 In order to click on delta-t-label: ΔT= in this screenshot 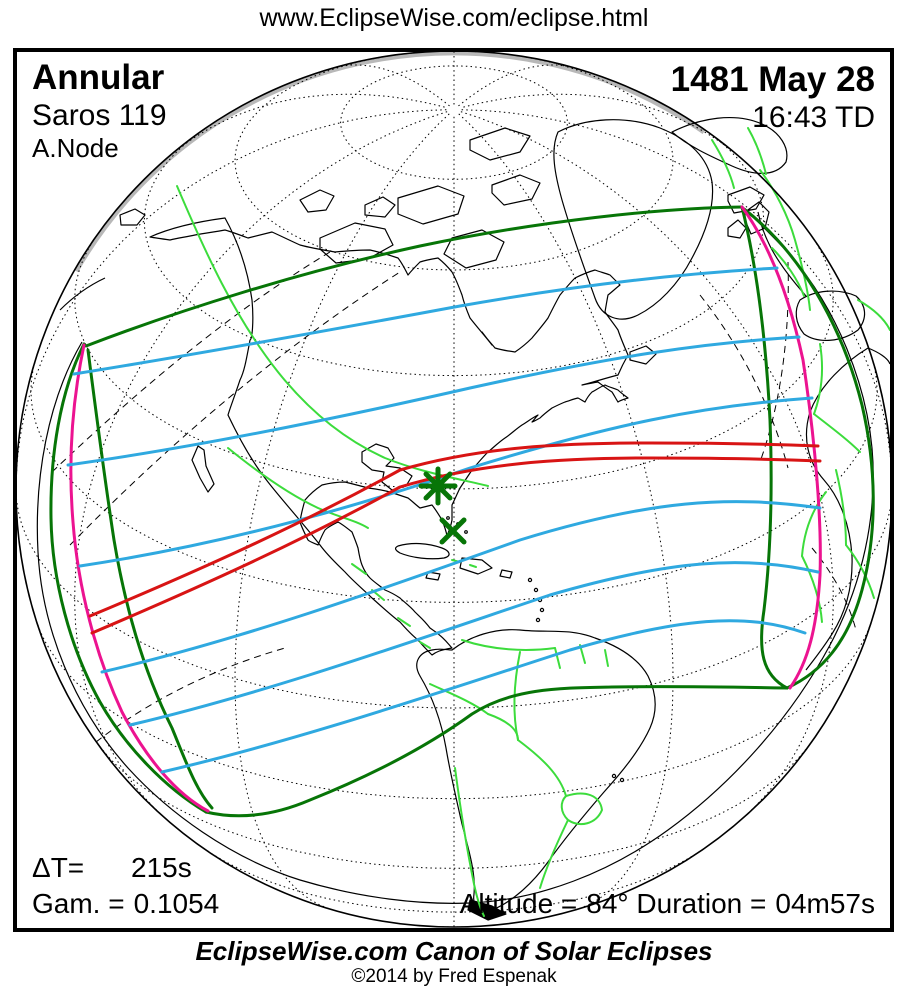, I will do `click(58, 868)`.